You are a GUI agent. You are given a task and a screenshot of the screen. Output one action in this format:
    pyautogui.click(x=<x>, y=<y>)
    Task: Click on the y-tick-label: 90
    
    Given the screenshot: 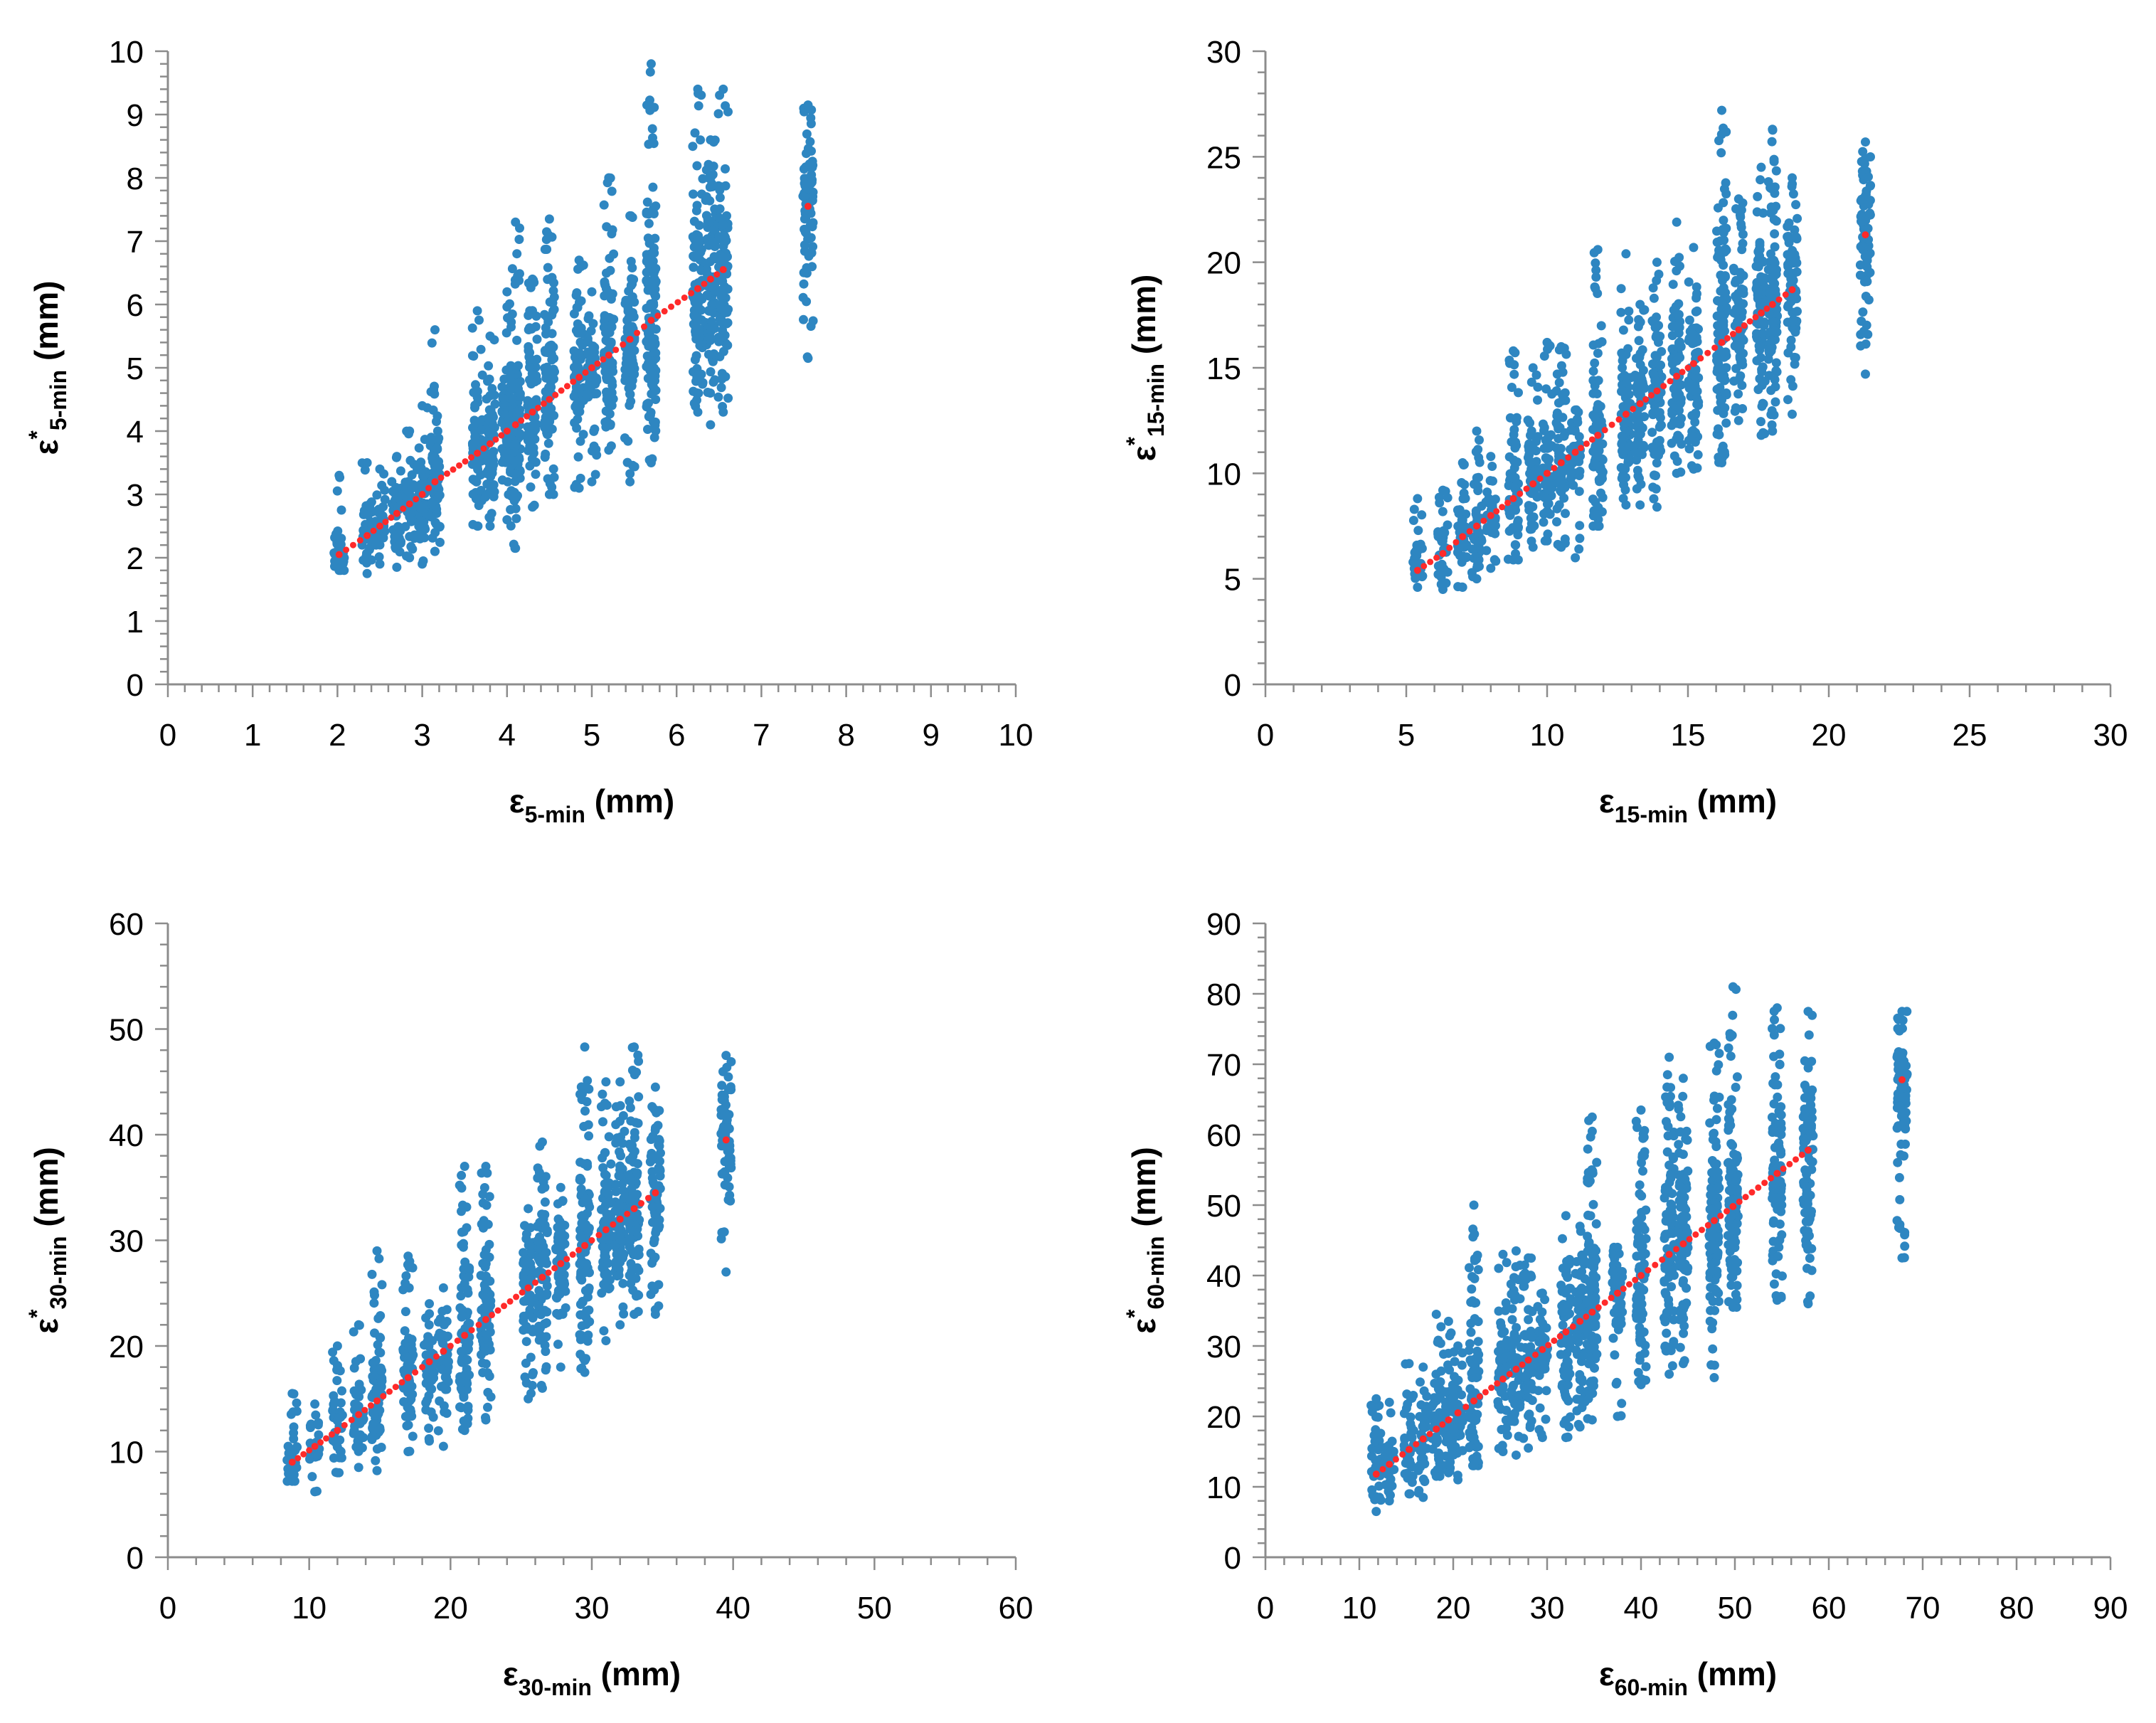 What is the action you would take?
    pyautogui.click(x=1223, y=924)
    